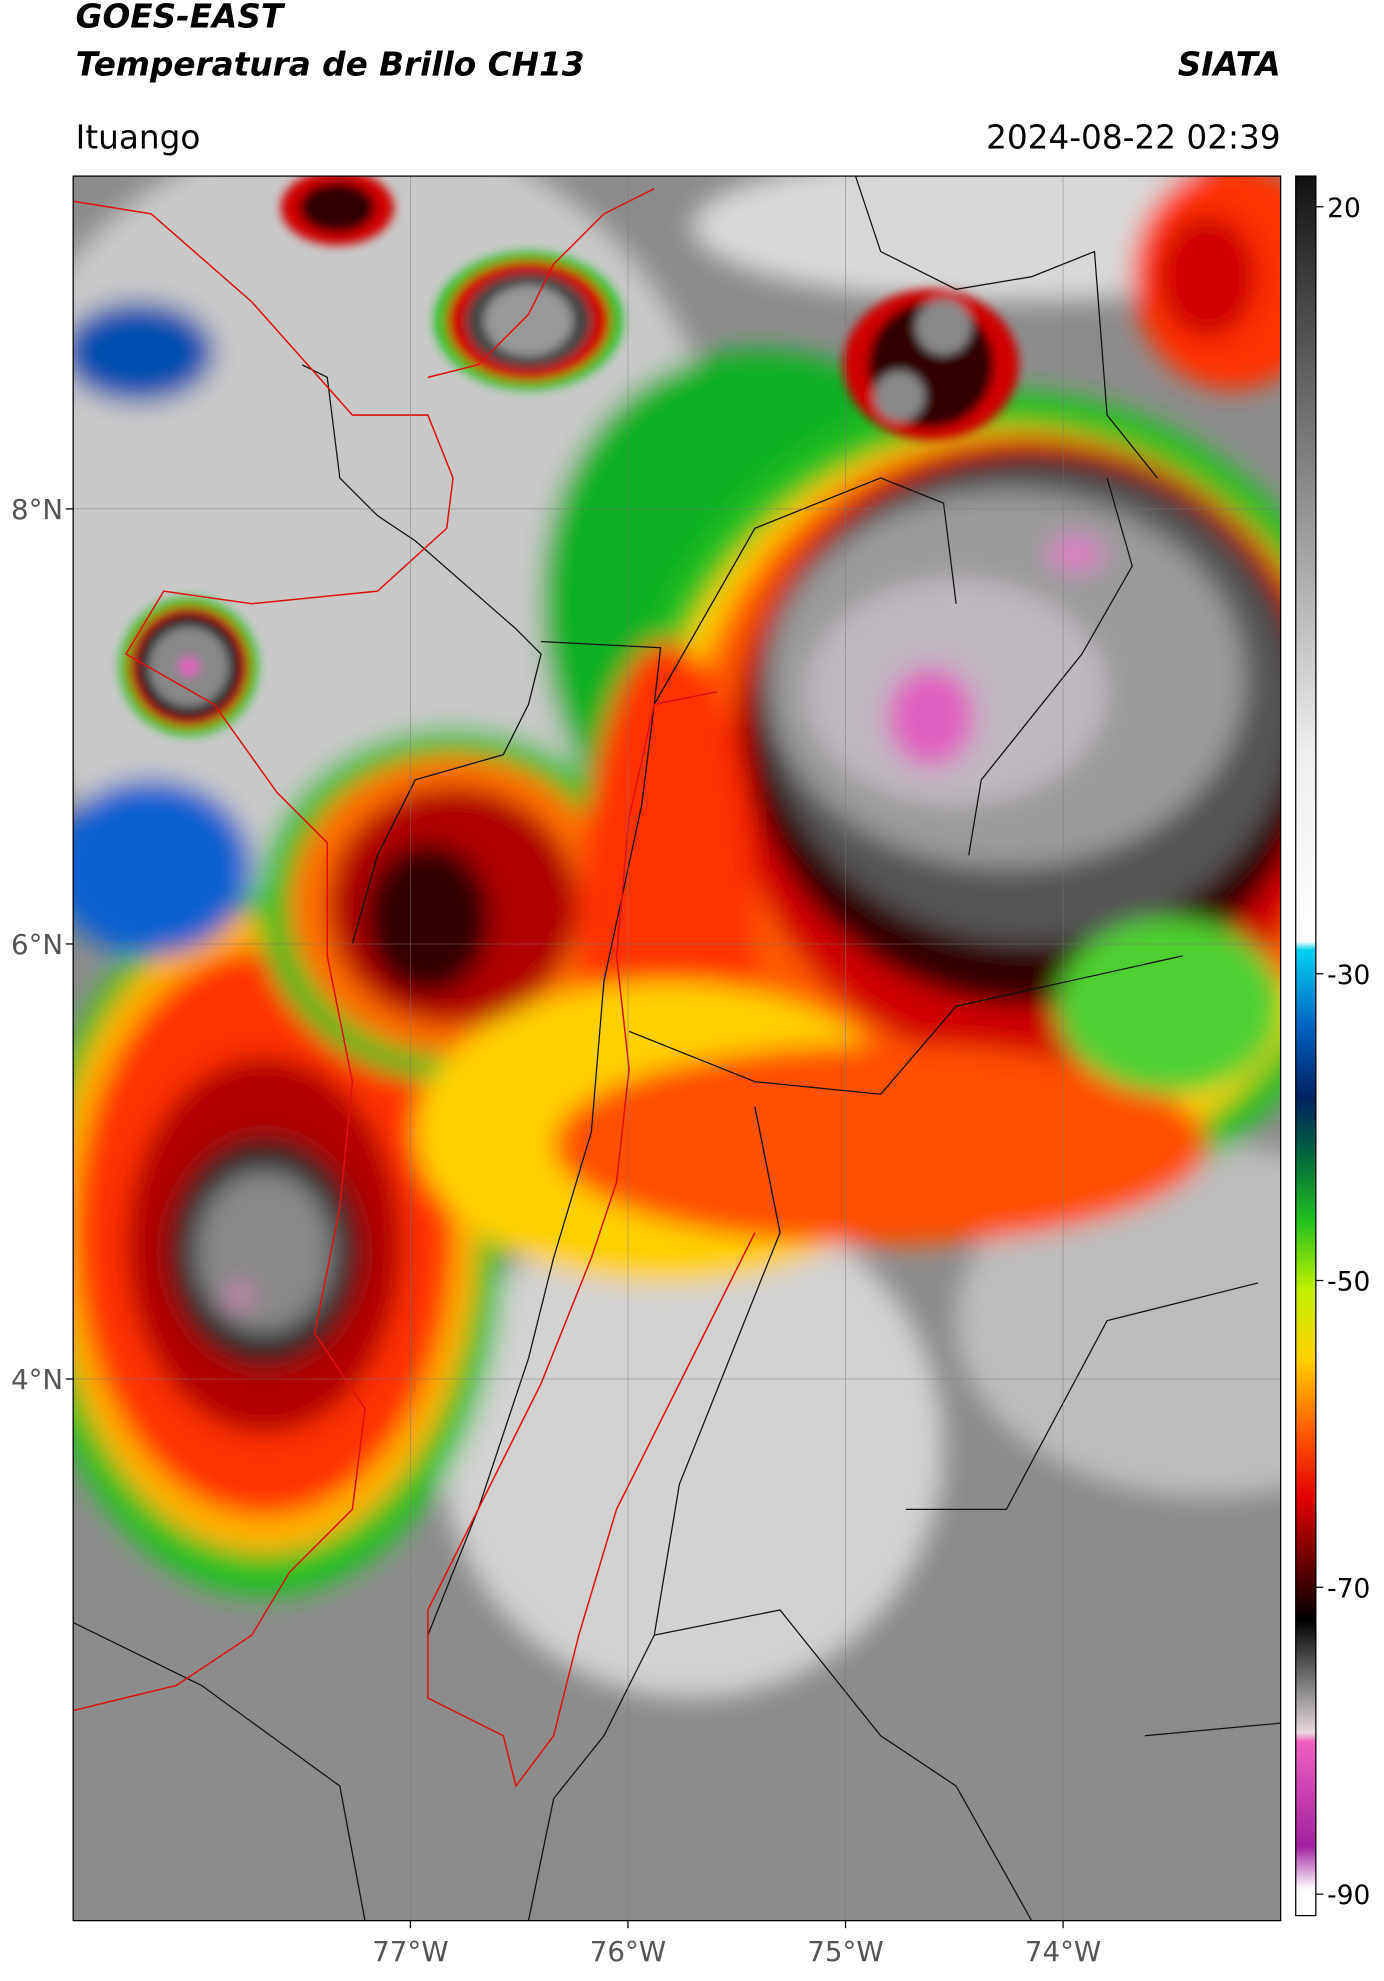 The height and width of the screenshot is (1981, 1384). I want to click on colorbar-tick-label: -70, so click(1348, 1588).